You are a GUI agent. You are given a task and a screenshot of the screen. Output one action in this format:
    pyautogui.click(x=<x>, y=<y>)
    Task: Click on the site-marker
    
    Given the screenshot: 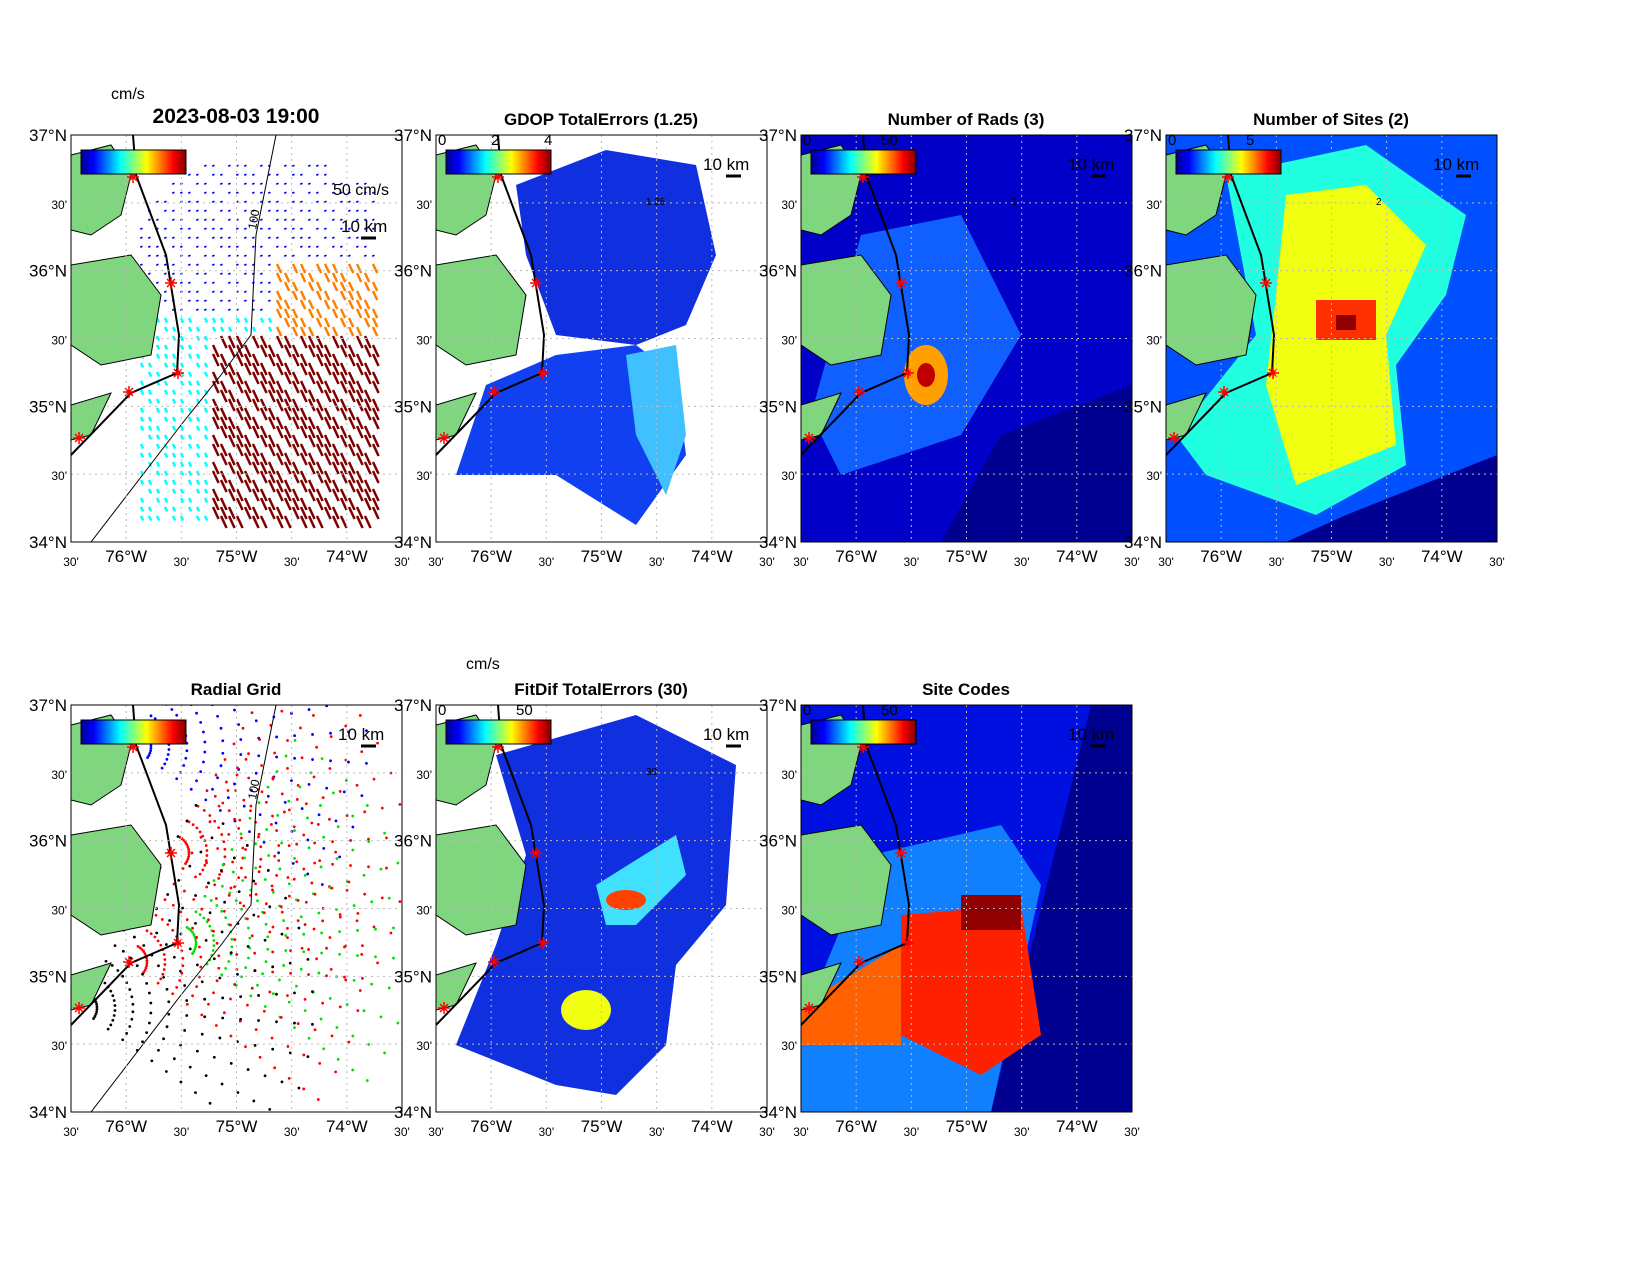 What is the action you would take?
    pyautogui.click(x=809, y=438)
    